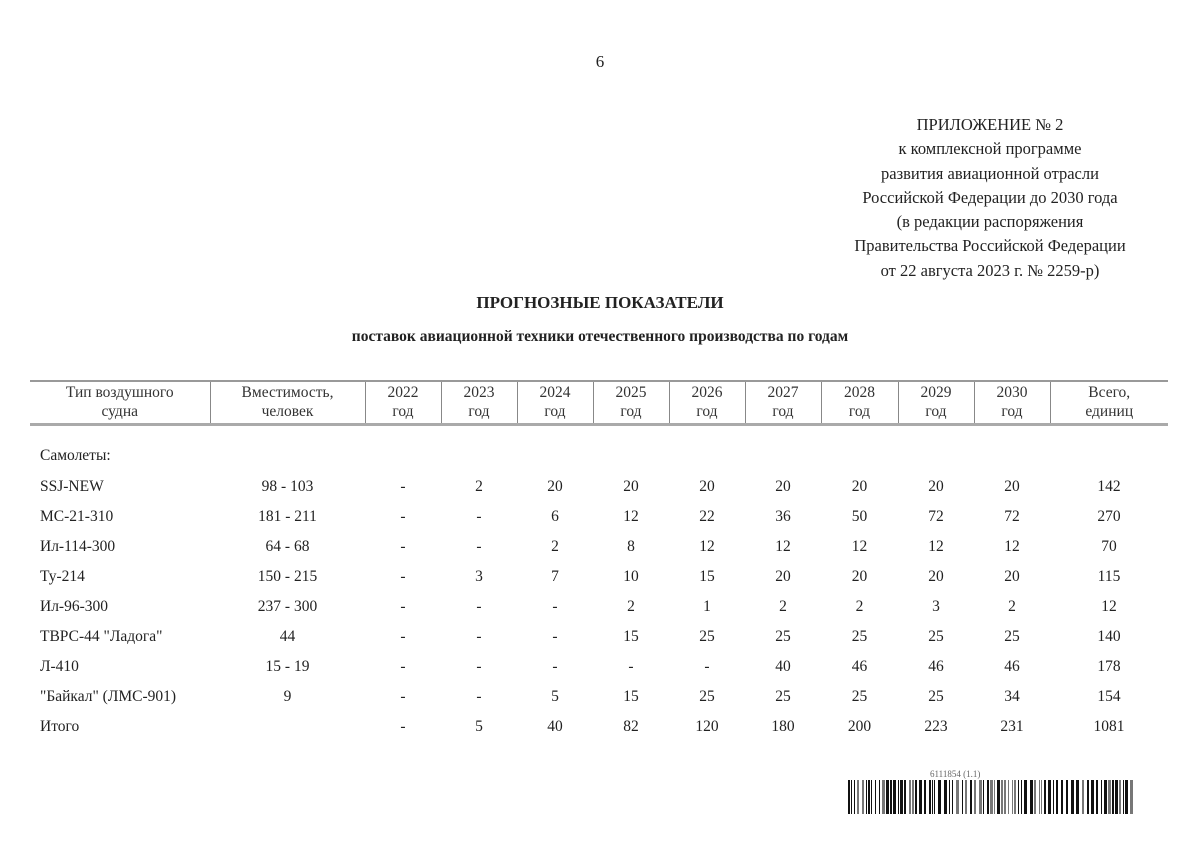 The image size is (1200, 849). What do you see at coordinates (599, 487) in the screenshot?
I see `table-row: SSJ-NEW 98 - 103 - 2 20 20 20 20 20 20 20 142` at bounding box center [599, 487].